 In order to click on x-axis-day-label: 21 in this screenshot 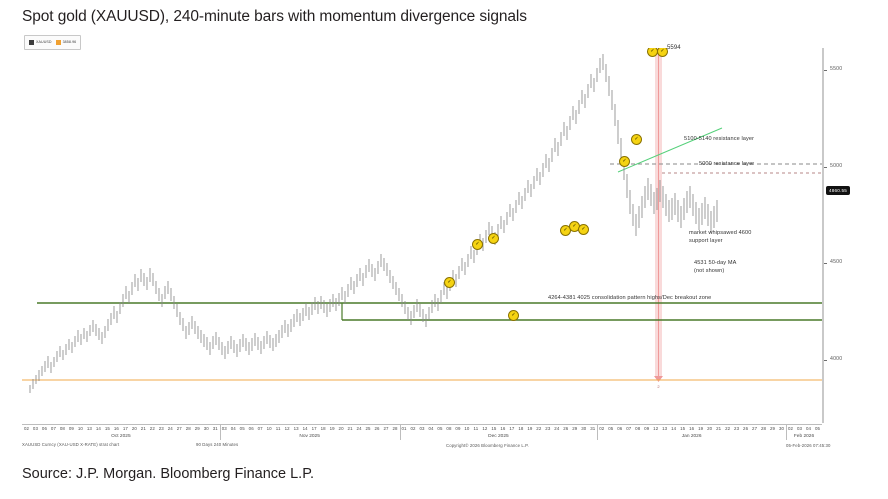, I will do `click(350, 428)`.